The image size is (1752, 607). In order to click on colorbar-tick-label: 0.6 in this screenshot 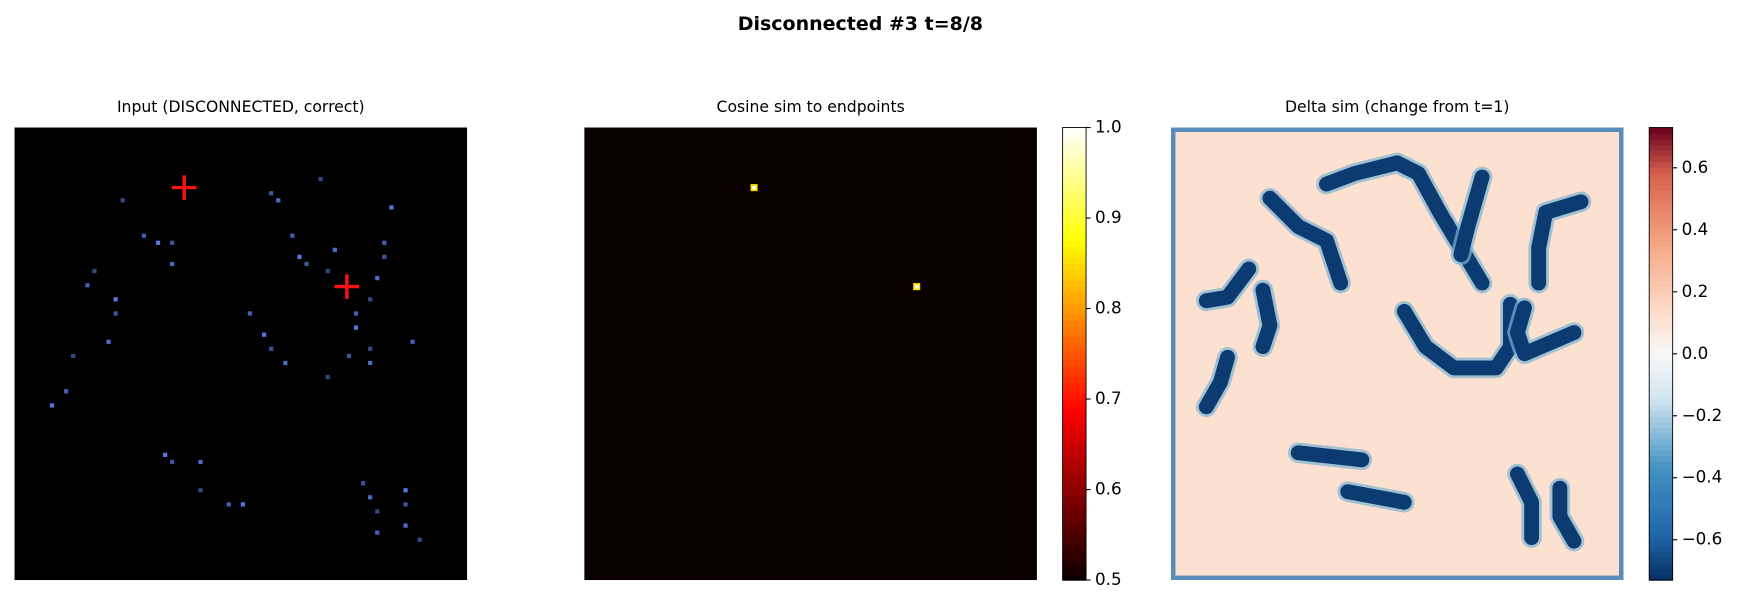, I will do `click(1108, 489)`.